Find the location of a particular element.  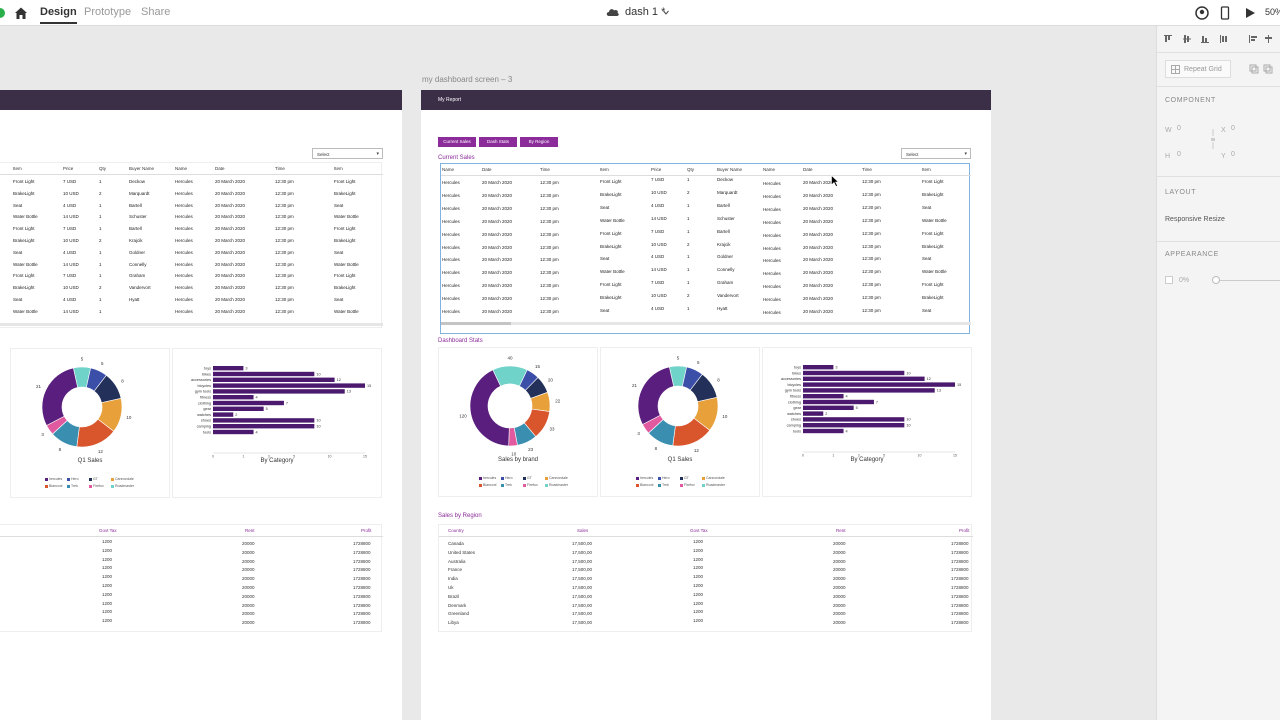

current-sales-button: Current Sales is located at coordinates (457, 142).